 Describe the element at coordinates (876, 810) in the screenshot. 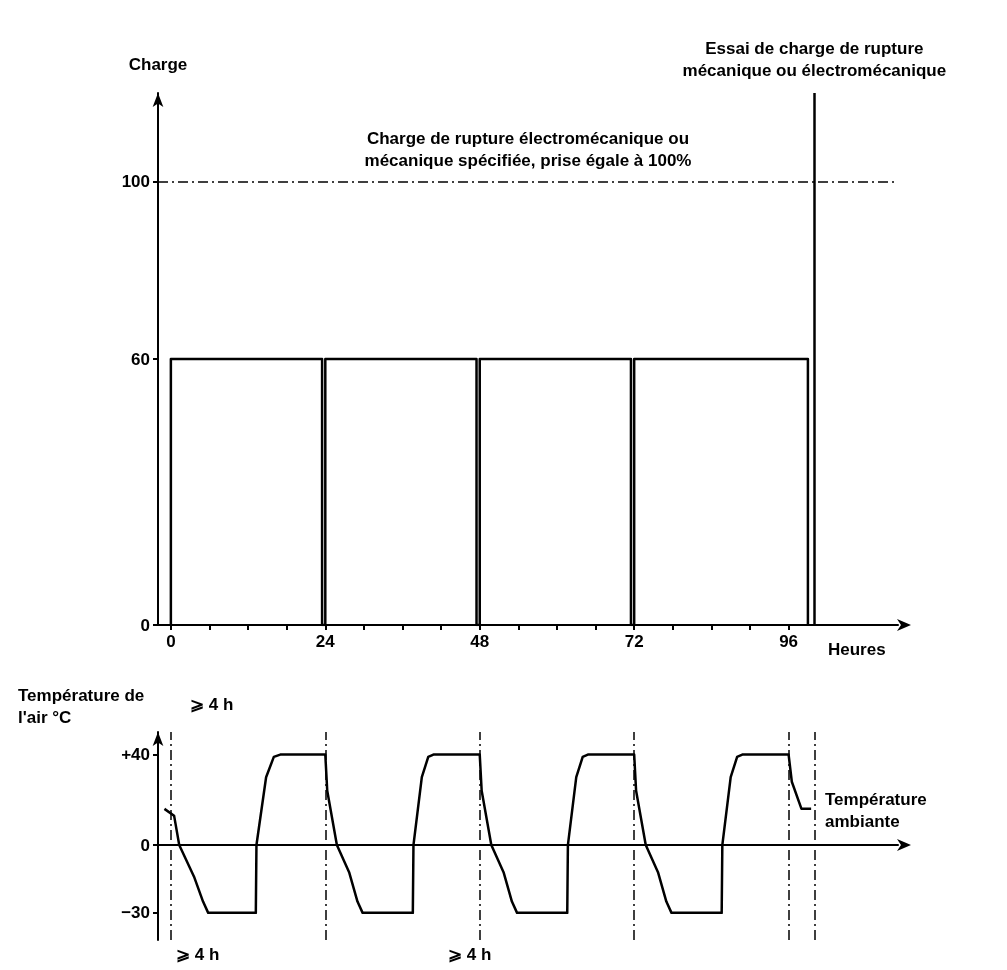

I see `annotation: Température ambiante` at that location.